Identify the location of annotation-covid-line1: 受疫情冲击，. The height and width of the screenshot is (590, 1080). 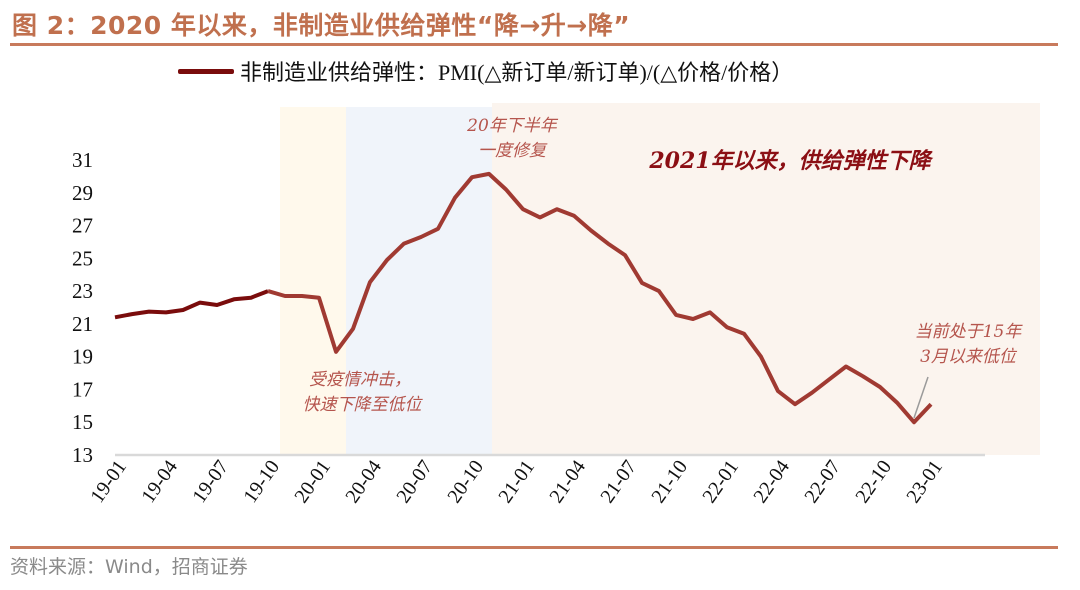
(360, 380).